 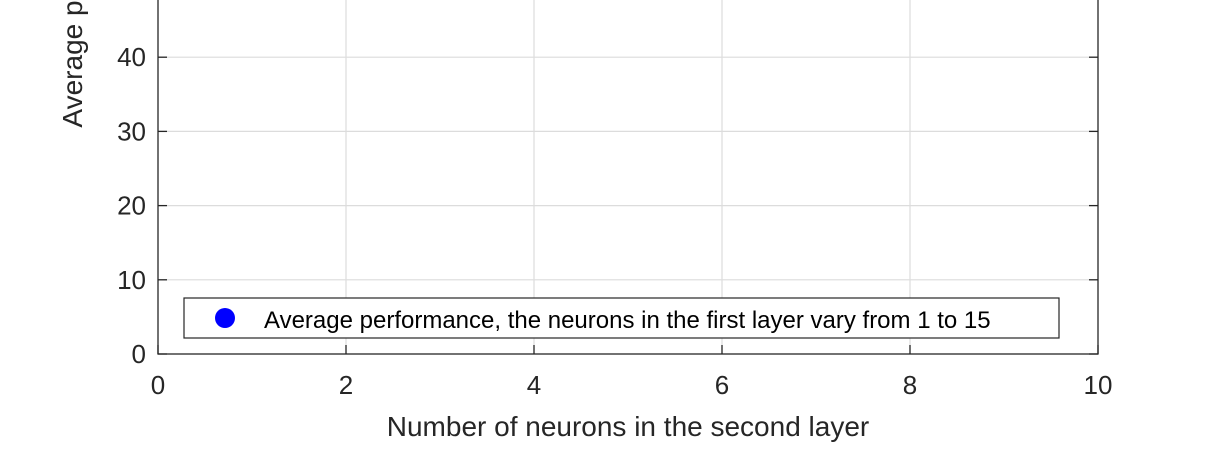 I want to click on y-tick-label: 40, so click(x=131, y=57).